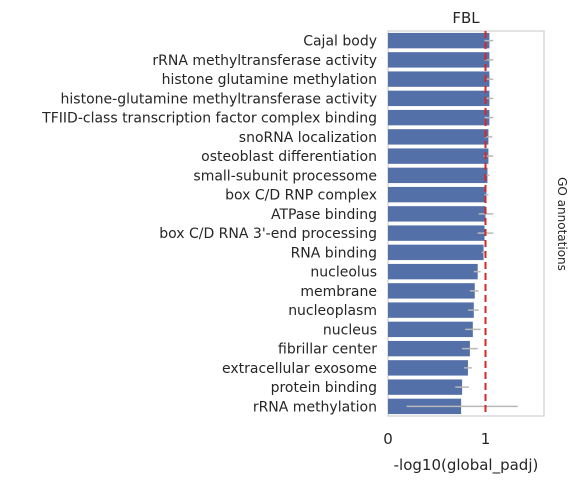 The image size is (575, 487). I want to click on category-label: snoRNA localization, so click(308, 138).